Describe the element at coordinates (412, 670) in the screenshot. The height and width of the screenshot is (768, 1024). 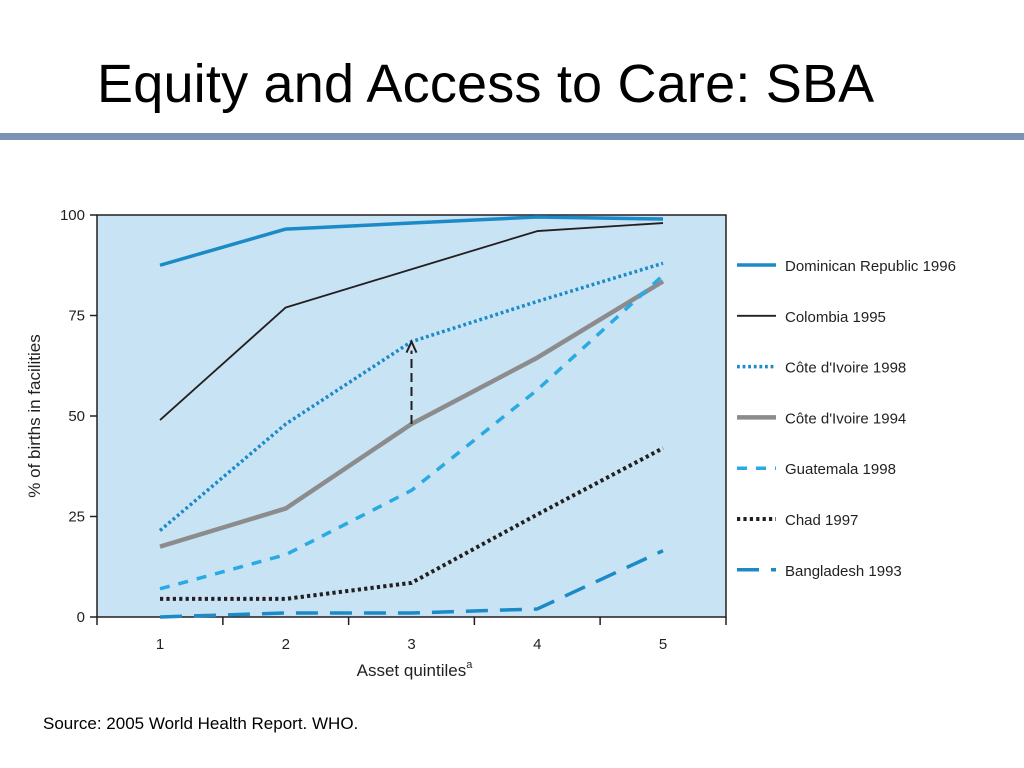
I see `x-axis-title-text: Asset quintiles` at that location.